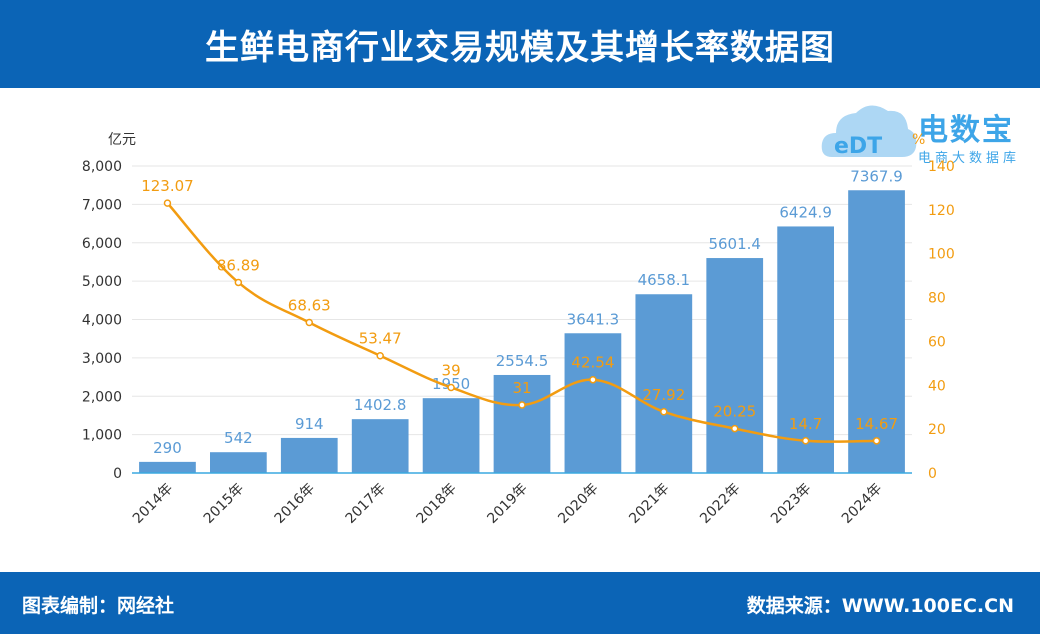 The width and height of the screenshot is (1040, 634). What do you see at coordinates (941, 320) in the screenshot?
I see `y-axis-right: 0 20 40 60 80 100 120 140` at bounding box center [941, 320].